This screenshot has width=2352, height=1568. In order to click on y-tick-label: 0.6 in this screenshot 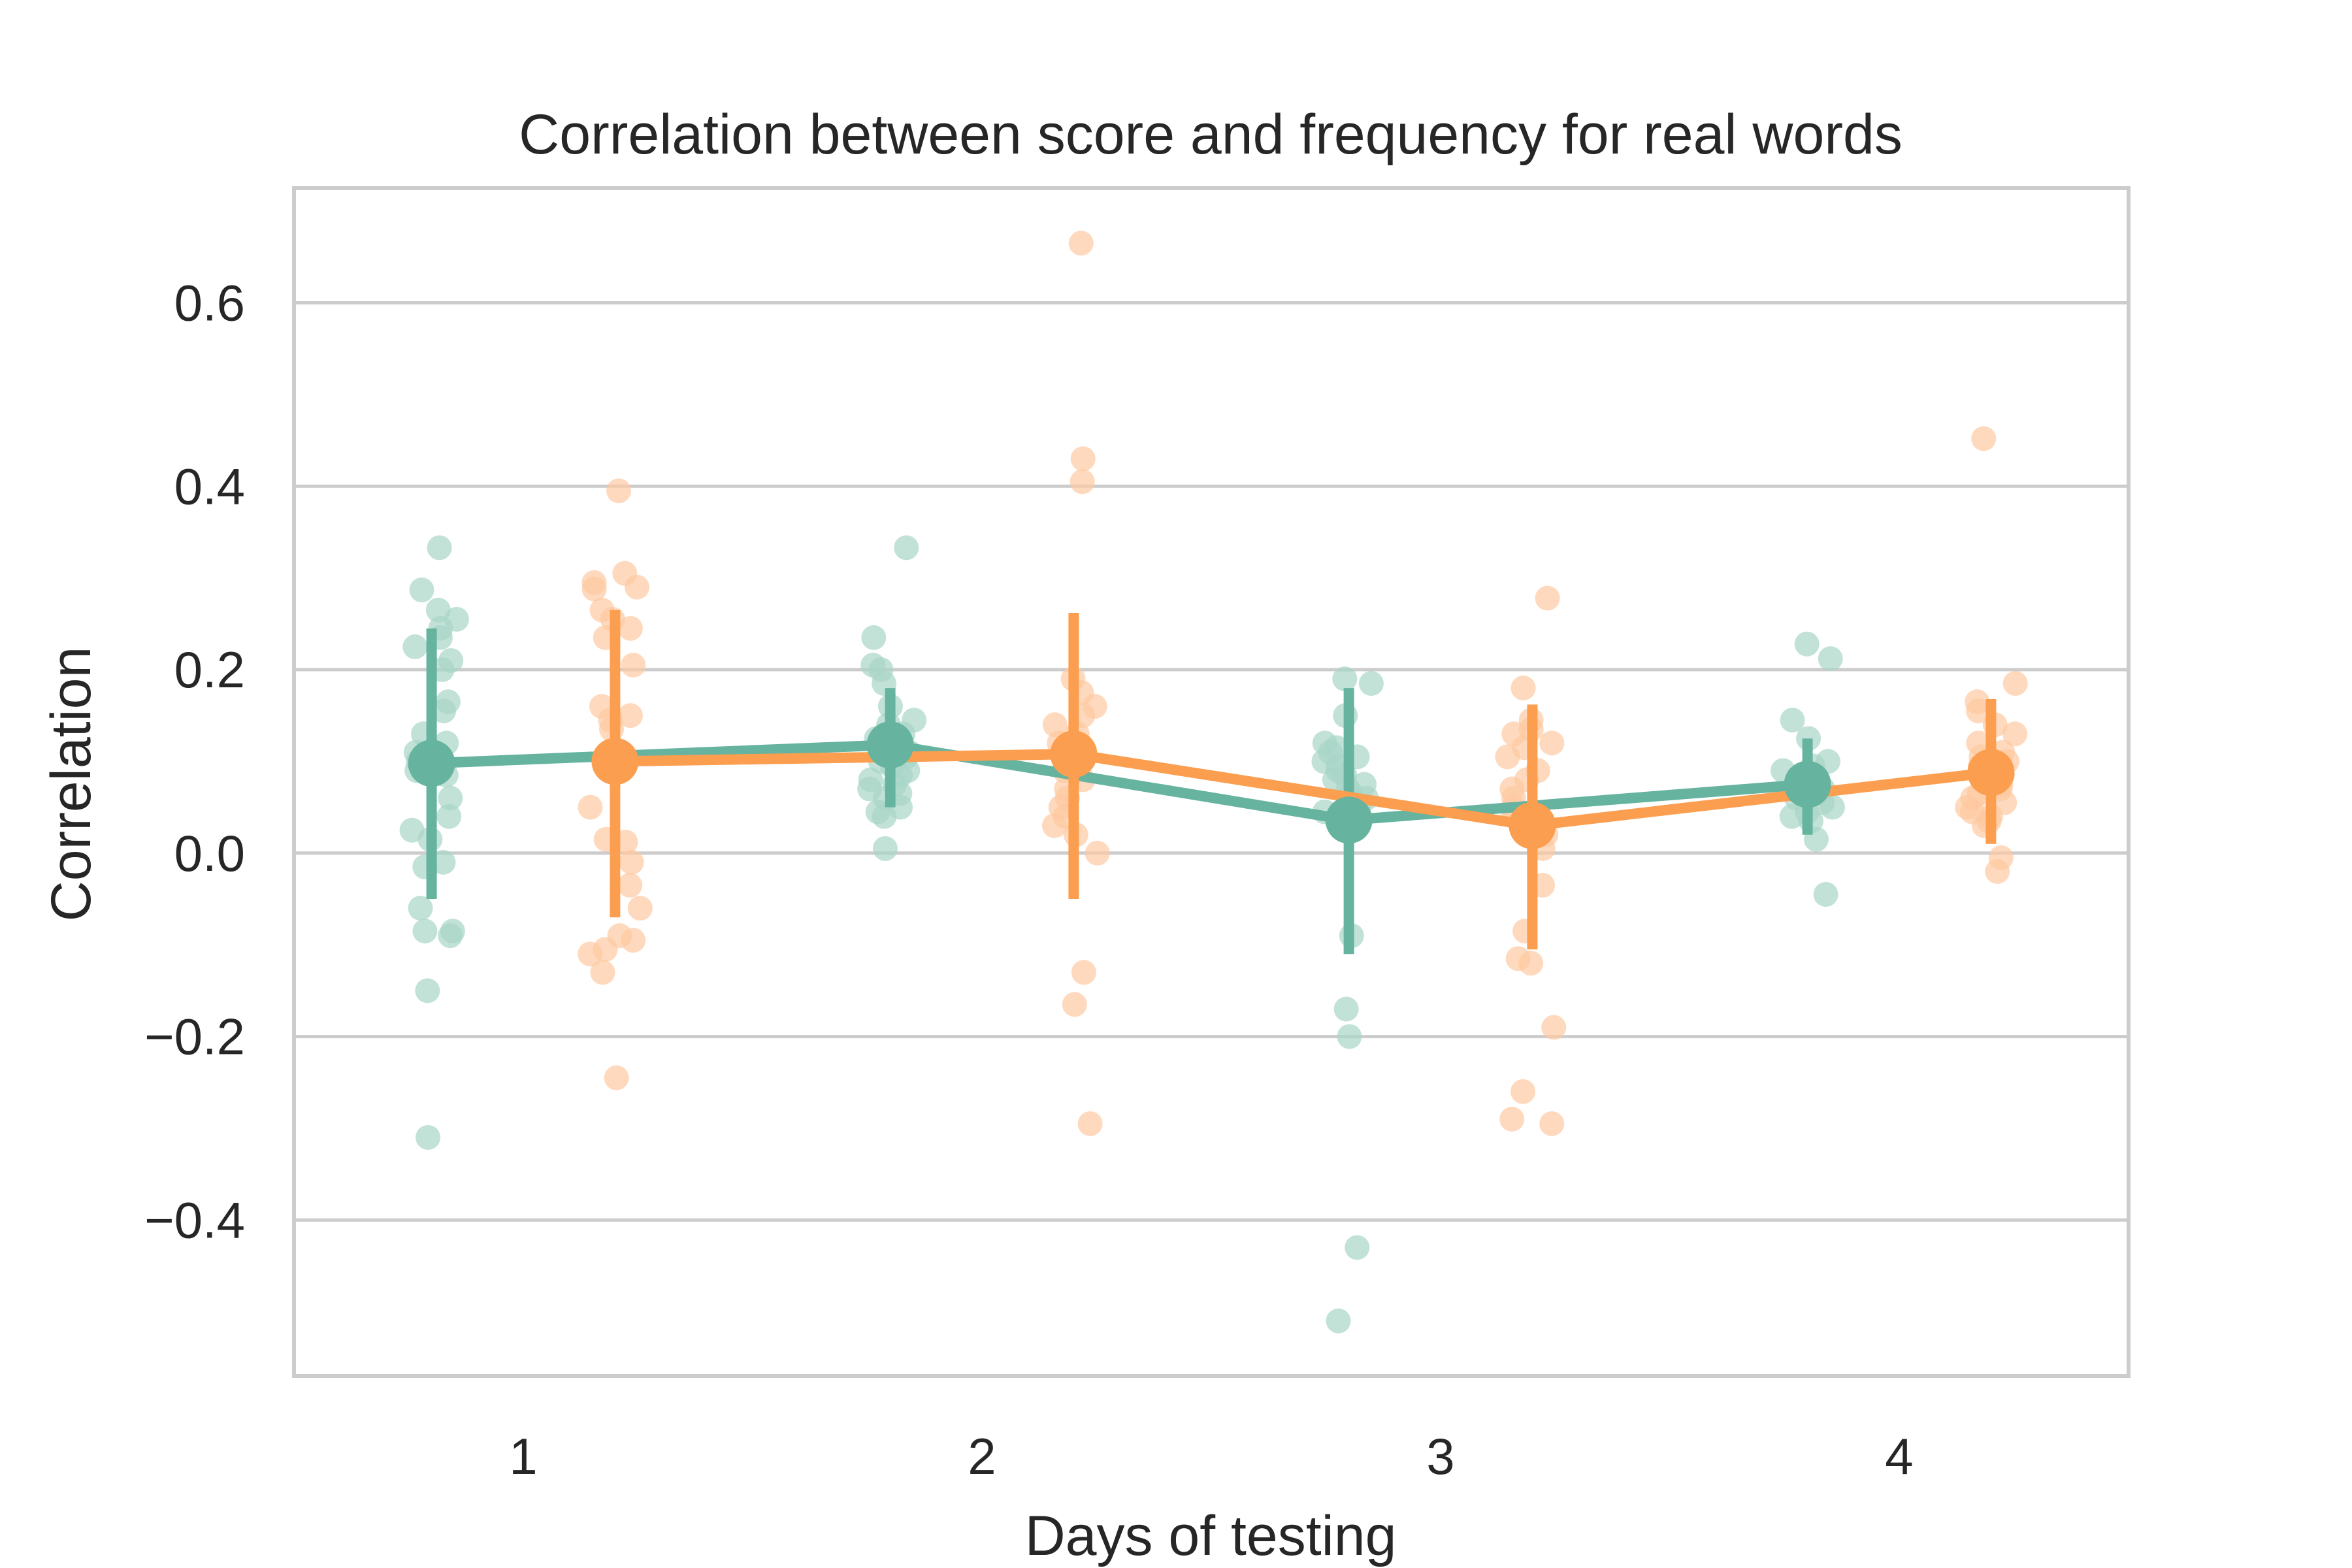, I will do `click(209, 302)`.